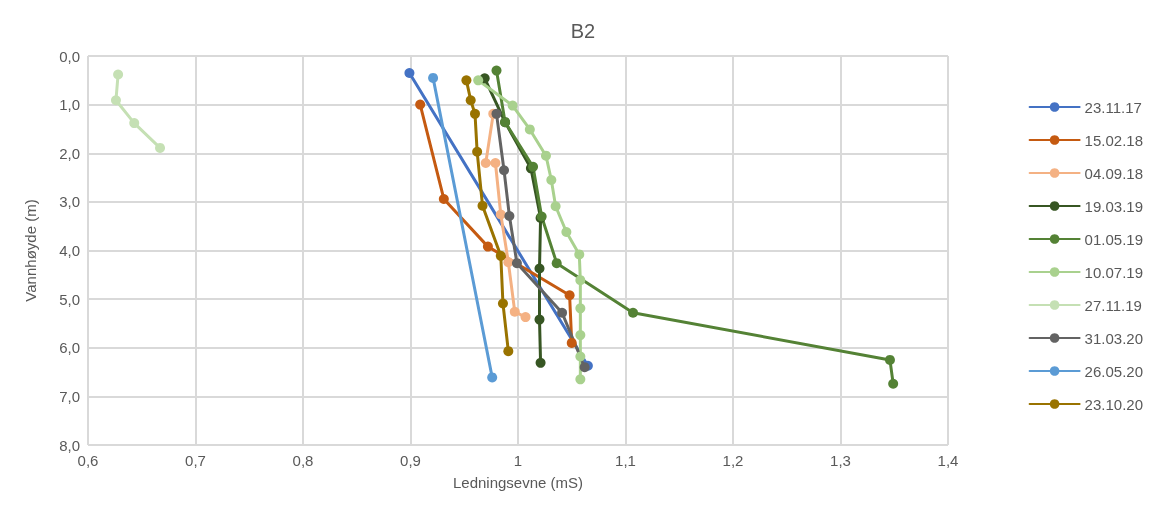 This screenshot has height=515, width=1168. What do you see at coordinates (583, 31) in the screenshot?
I see `chart-title: B2` at bounding box center [583, 31].